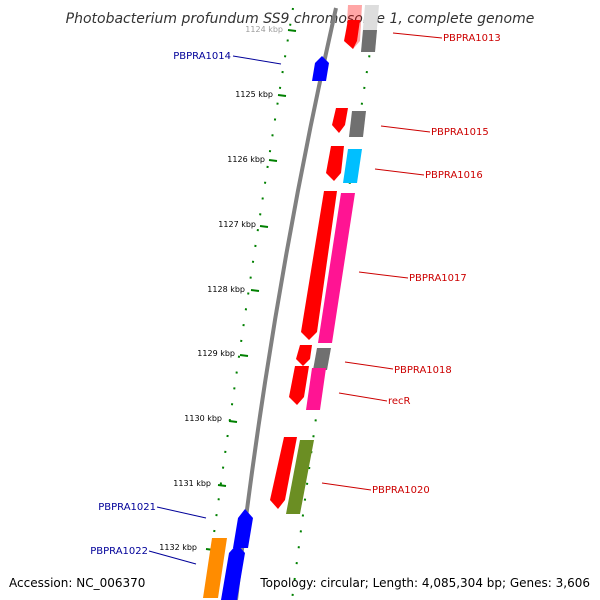  I want to click on tick-label: 1125 kbp, so click(254, 94).